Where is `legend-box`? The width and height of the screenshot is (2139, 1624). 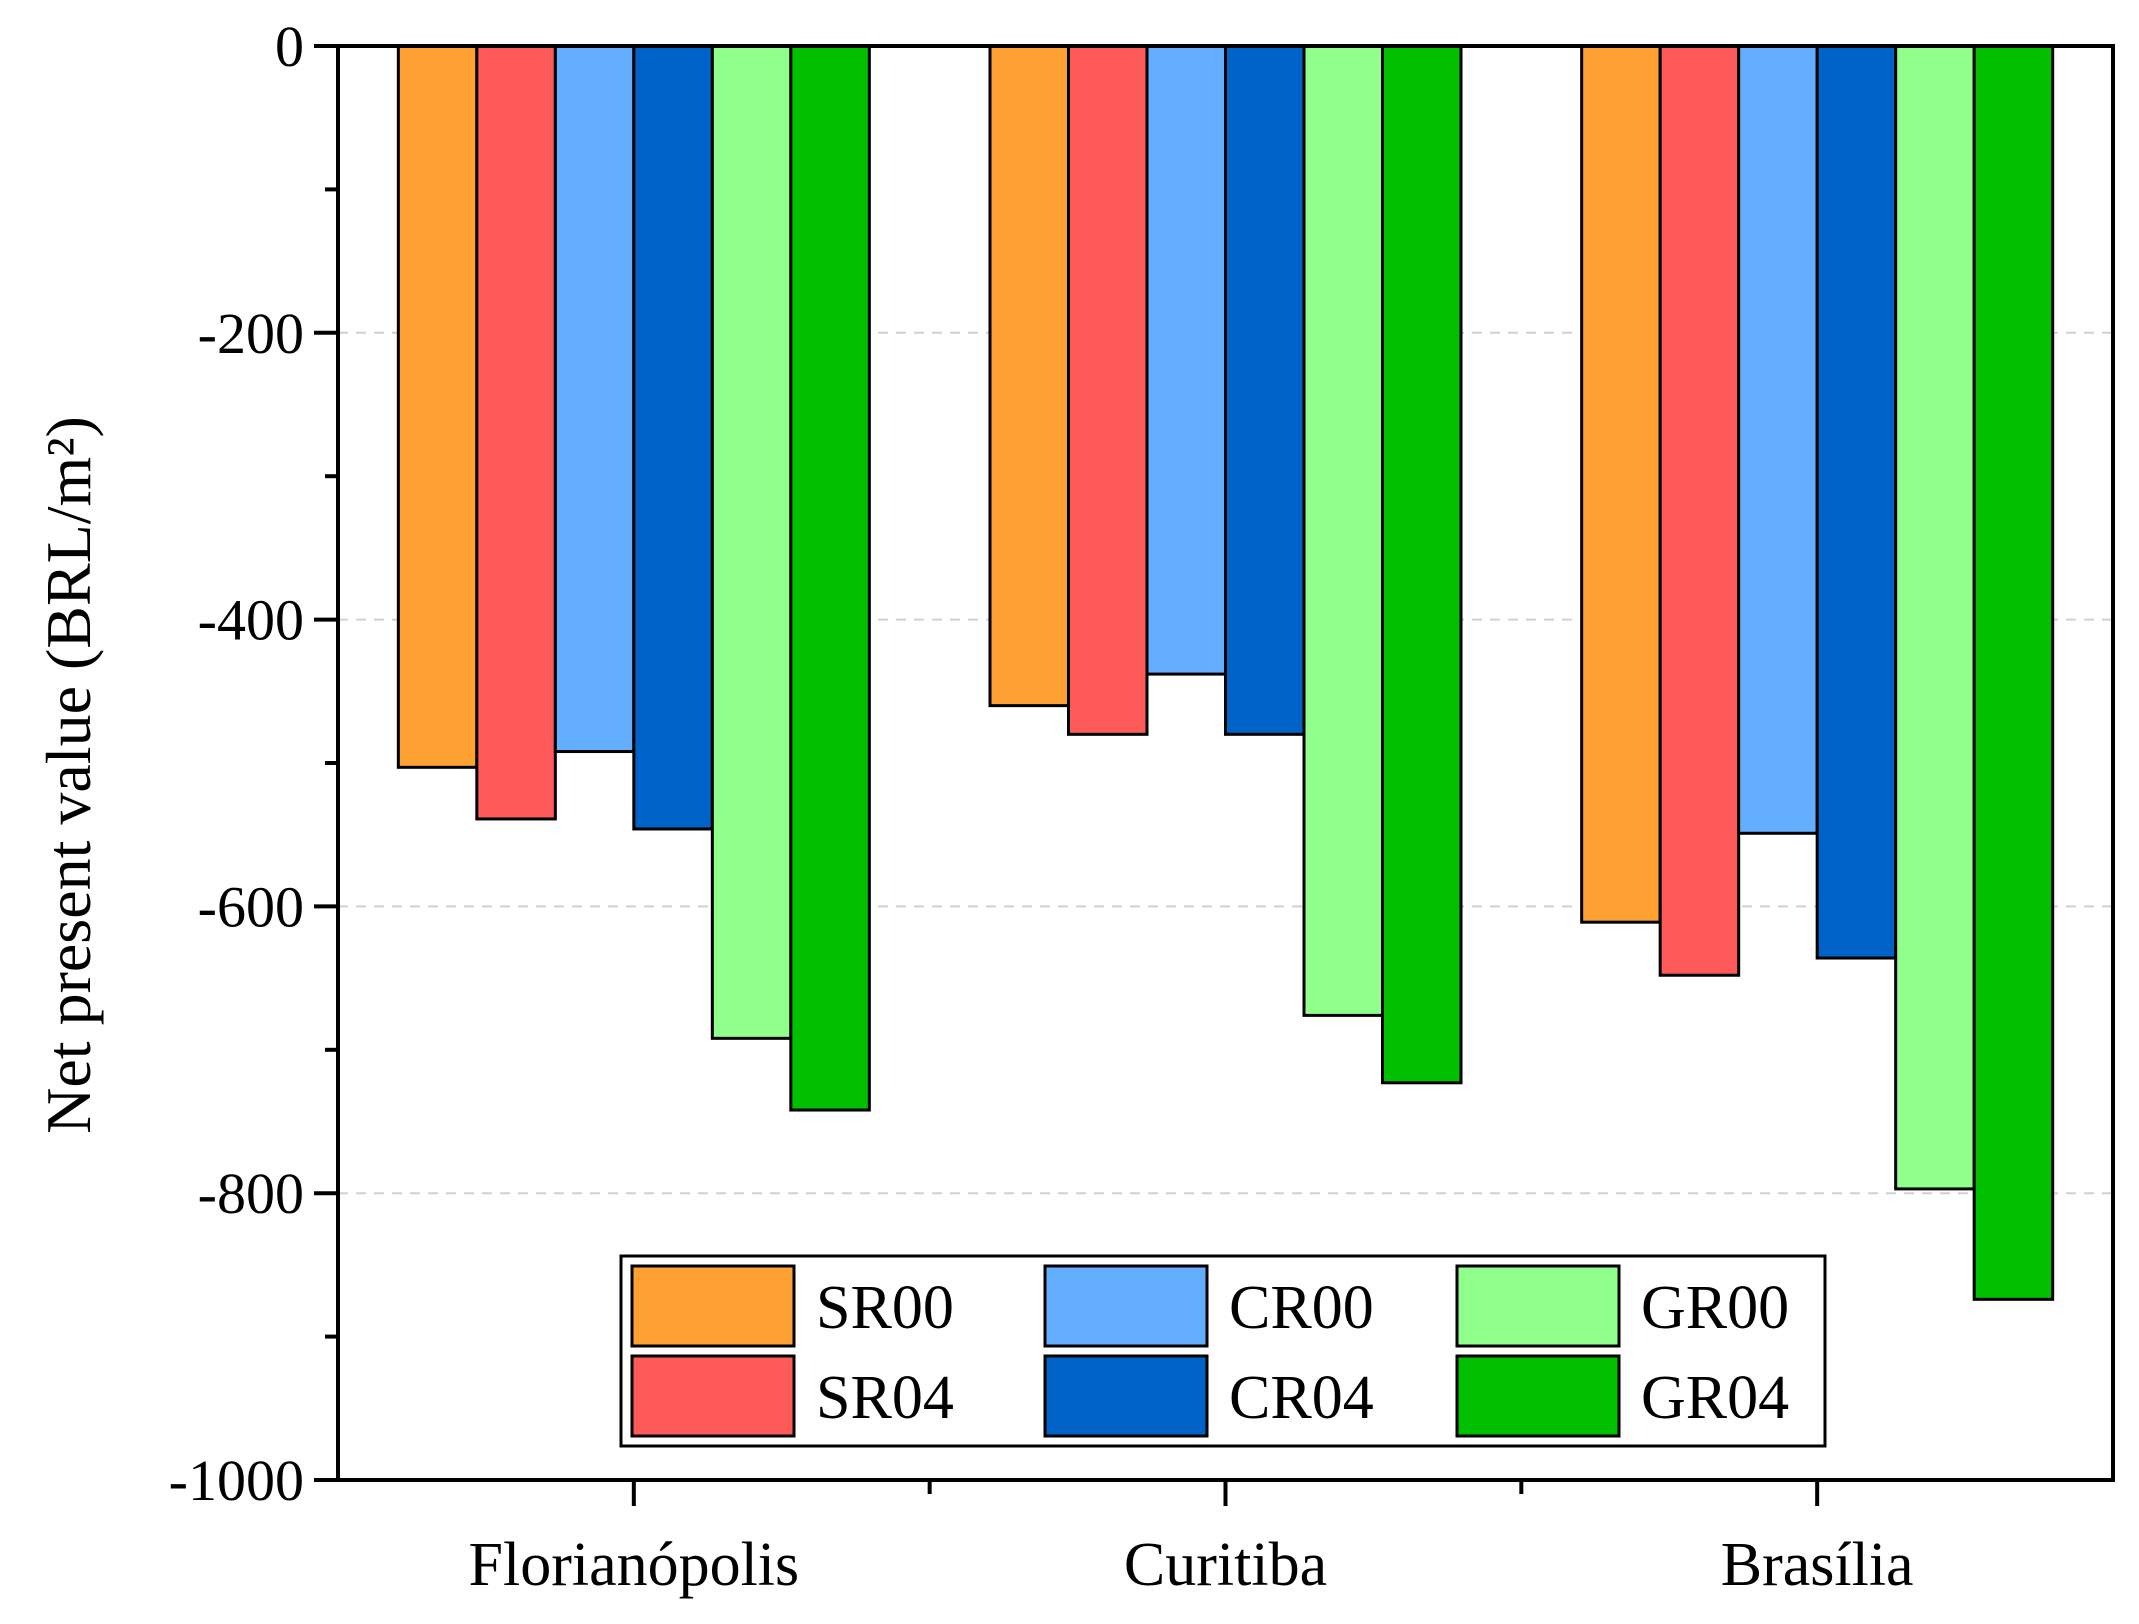 legend-box is located at coordinates (1223, 1351).